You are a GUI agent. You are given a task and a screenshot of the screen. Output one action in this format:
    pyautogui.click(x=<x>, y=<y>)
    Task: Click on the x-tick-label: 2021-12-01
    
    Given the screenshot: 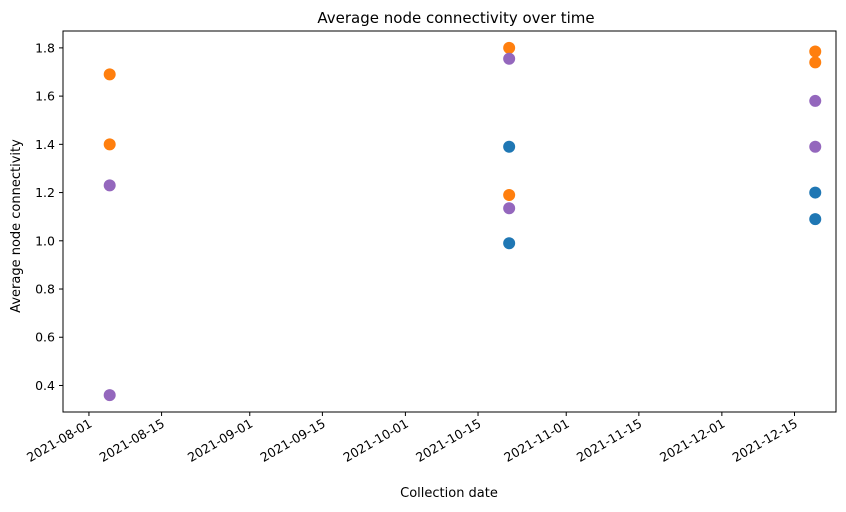 What is the action you would take?
    pyautogui.click(x=692, y=440)
    